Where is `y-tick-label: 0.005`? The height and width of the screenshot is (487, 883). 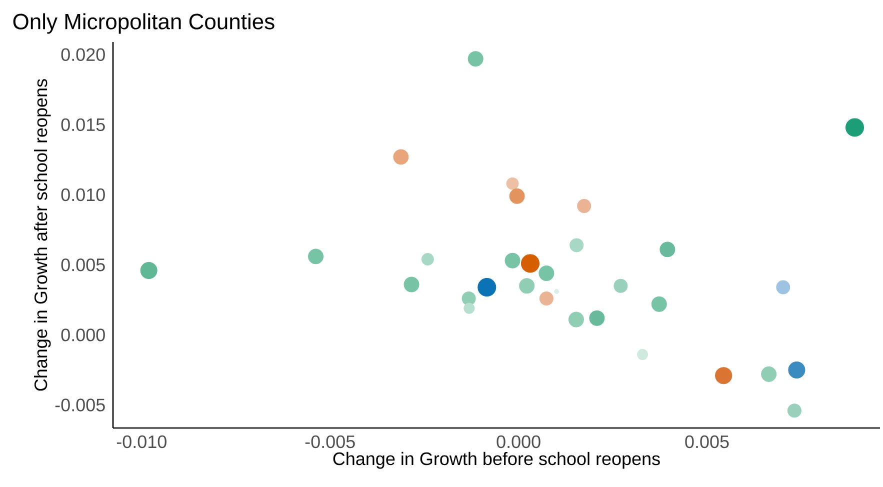 y-tick-label: 0.005 is located at coordinates (83, 265).